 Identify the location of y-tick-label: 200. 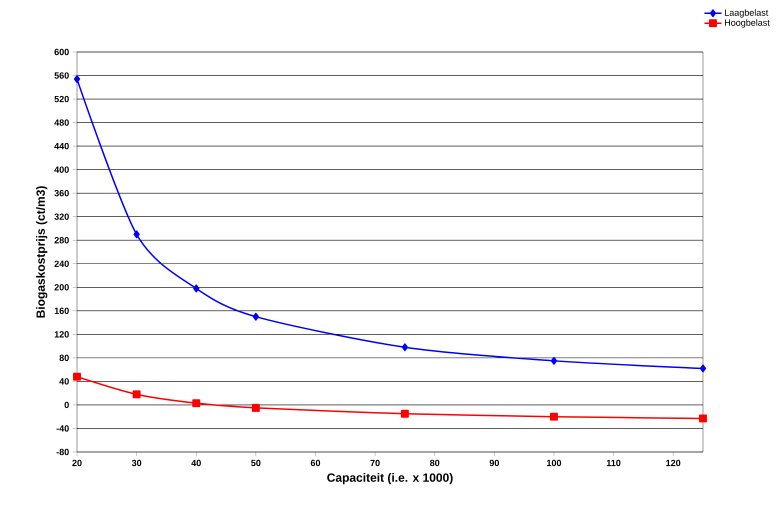
(61, 287).